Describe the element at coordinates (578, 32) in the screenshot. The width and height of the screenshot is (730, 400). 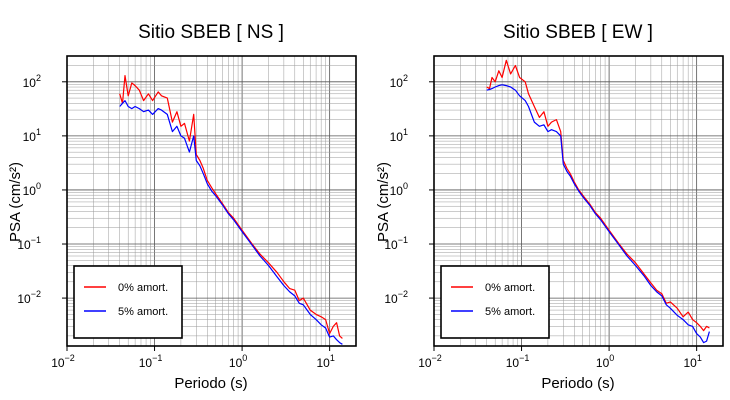
I see `chart-title: Sitio SBEB [ EW ]` at that location.